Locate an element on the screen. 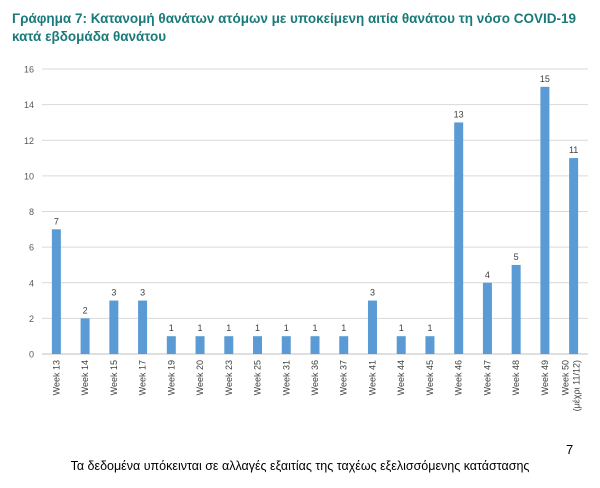 This screenshot has width=600, height=488. y-tick-label: 6 is located at coordinates (31, 248).